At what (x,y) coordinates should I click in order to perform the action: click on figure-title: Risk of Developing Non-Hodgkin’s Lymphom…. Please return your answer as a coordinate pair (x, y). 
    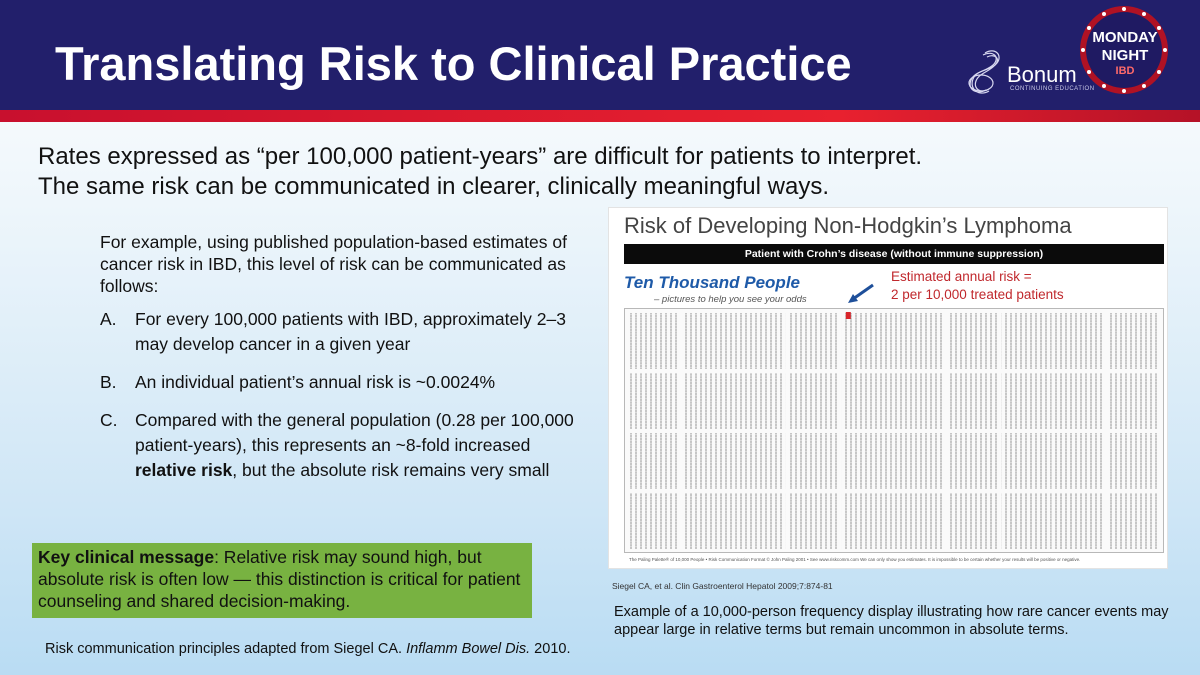
    Looking at the image, I should click on (848, 225).